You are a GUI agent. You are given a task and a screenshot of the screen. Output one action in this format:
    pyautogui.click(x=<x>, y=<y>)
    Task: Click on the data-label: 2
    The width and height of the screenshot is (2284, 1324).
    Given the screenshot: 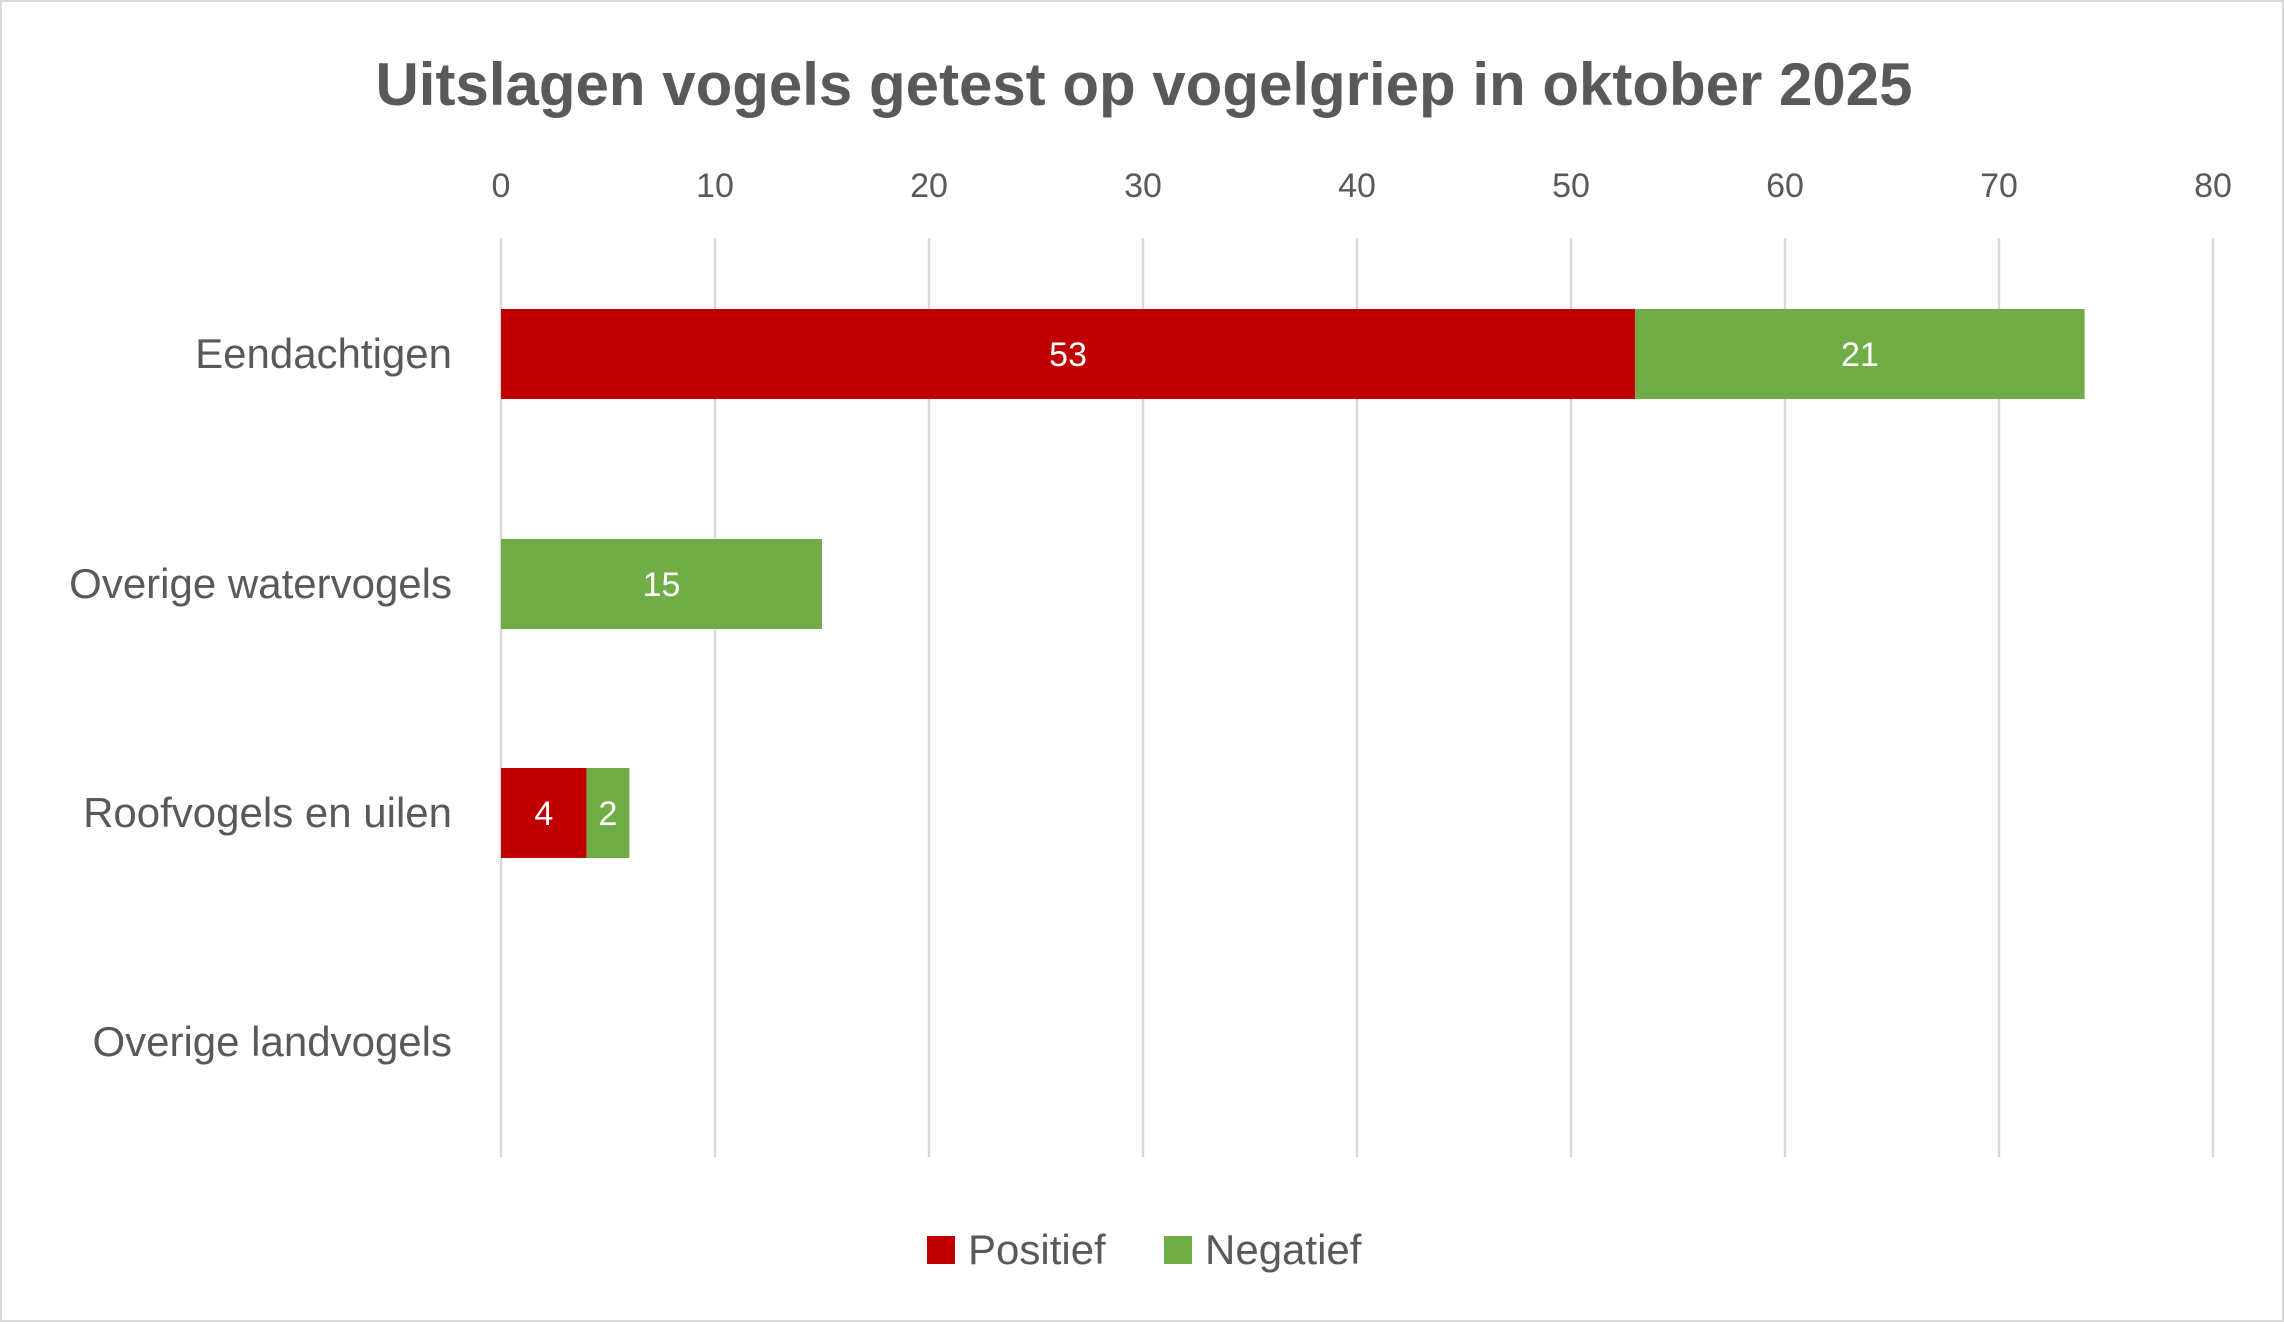 What is the action you would take?
    pyautogui.click(x=608, y=814)
    